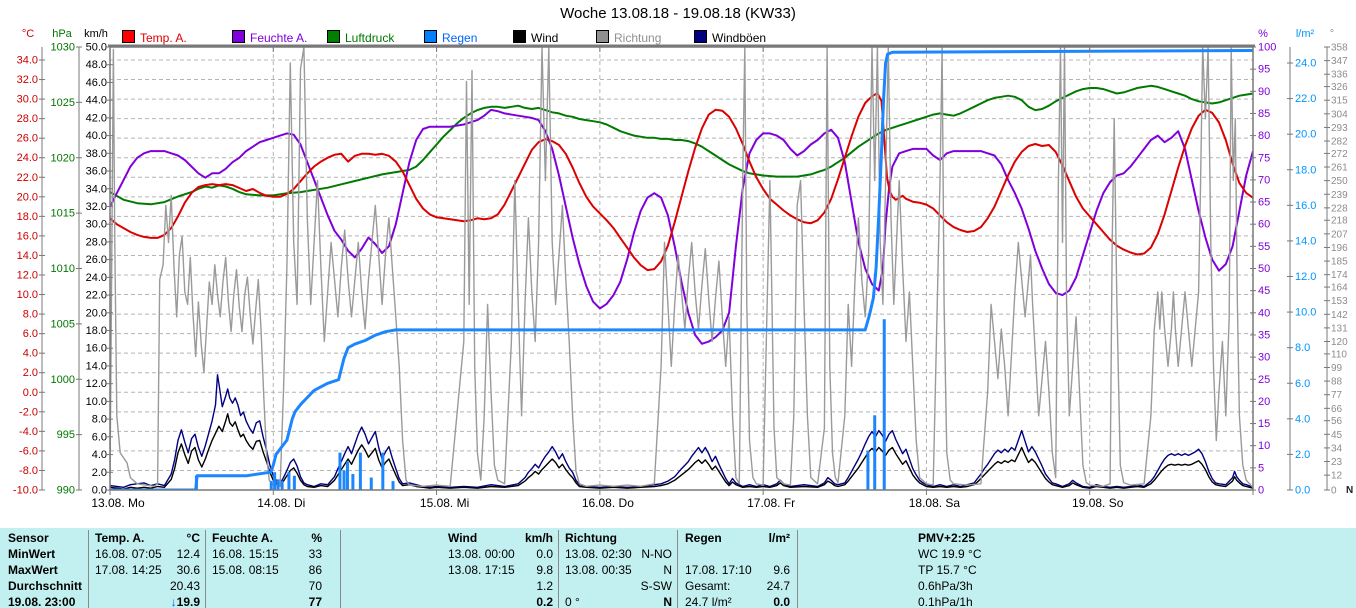 The image size is (1356, 608). I want to click on svg-text: 18.0, so click(96, 331).